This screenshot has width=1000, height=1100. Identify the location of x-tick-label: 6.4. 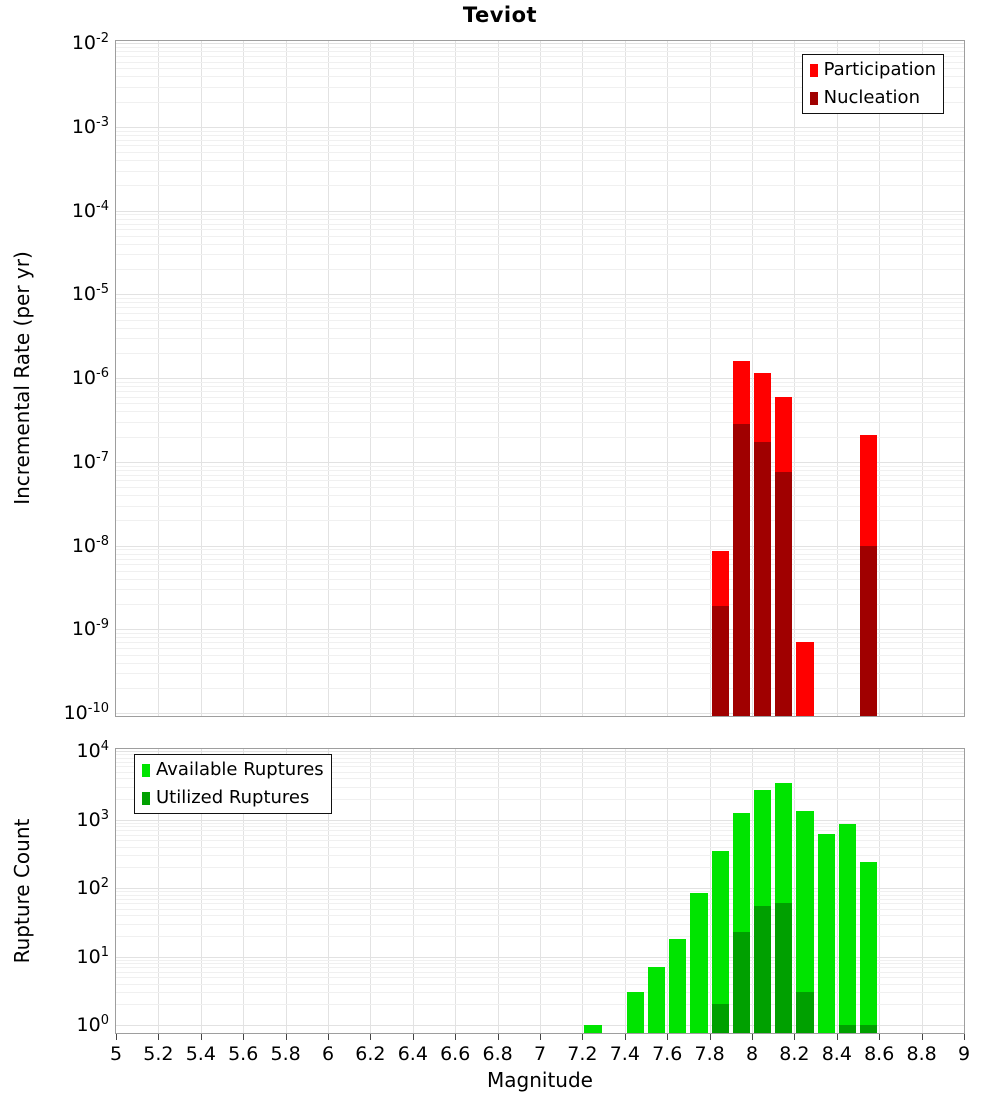
(412, 1054).